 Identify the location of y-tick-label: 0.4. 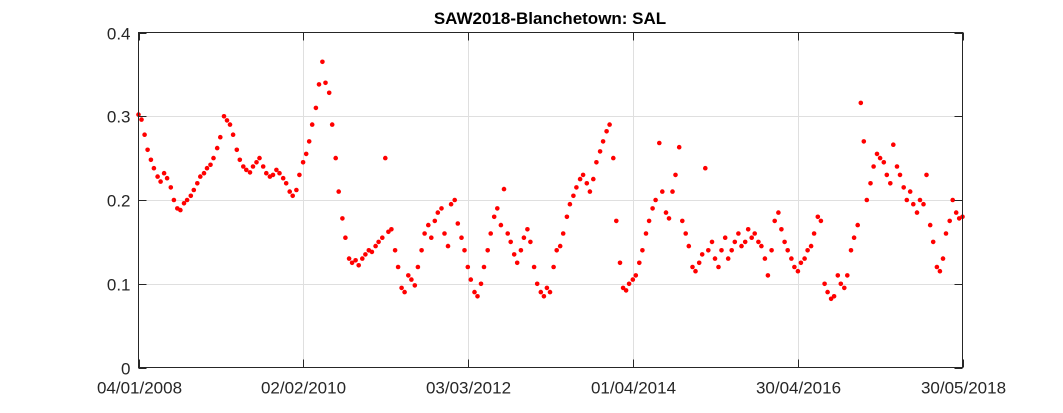
(119, 34).